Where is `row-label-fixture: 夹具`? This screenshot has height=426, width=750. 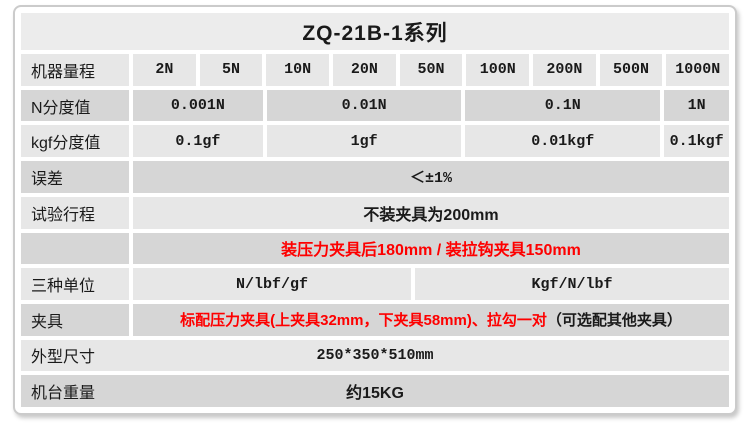 row-label-fixture: 夹具 is located at coordinates (75, 319).